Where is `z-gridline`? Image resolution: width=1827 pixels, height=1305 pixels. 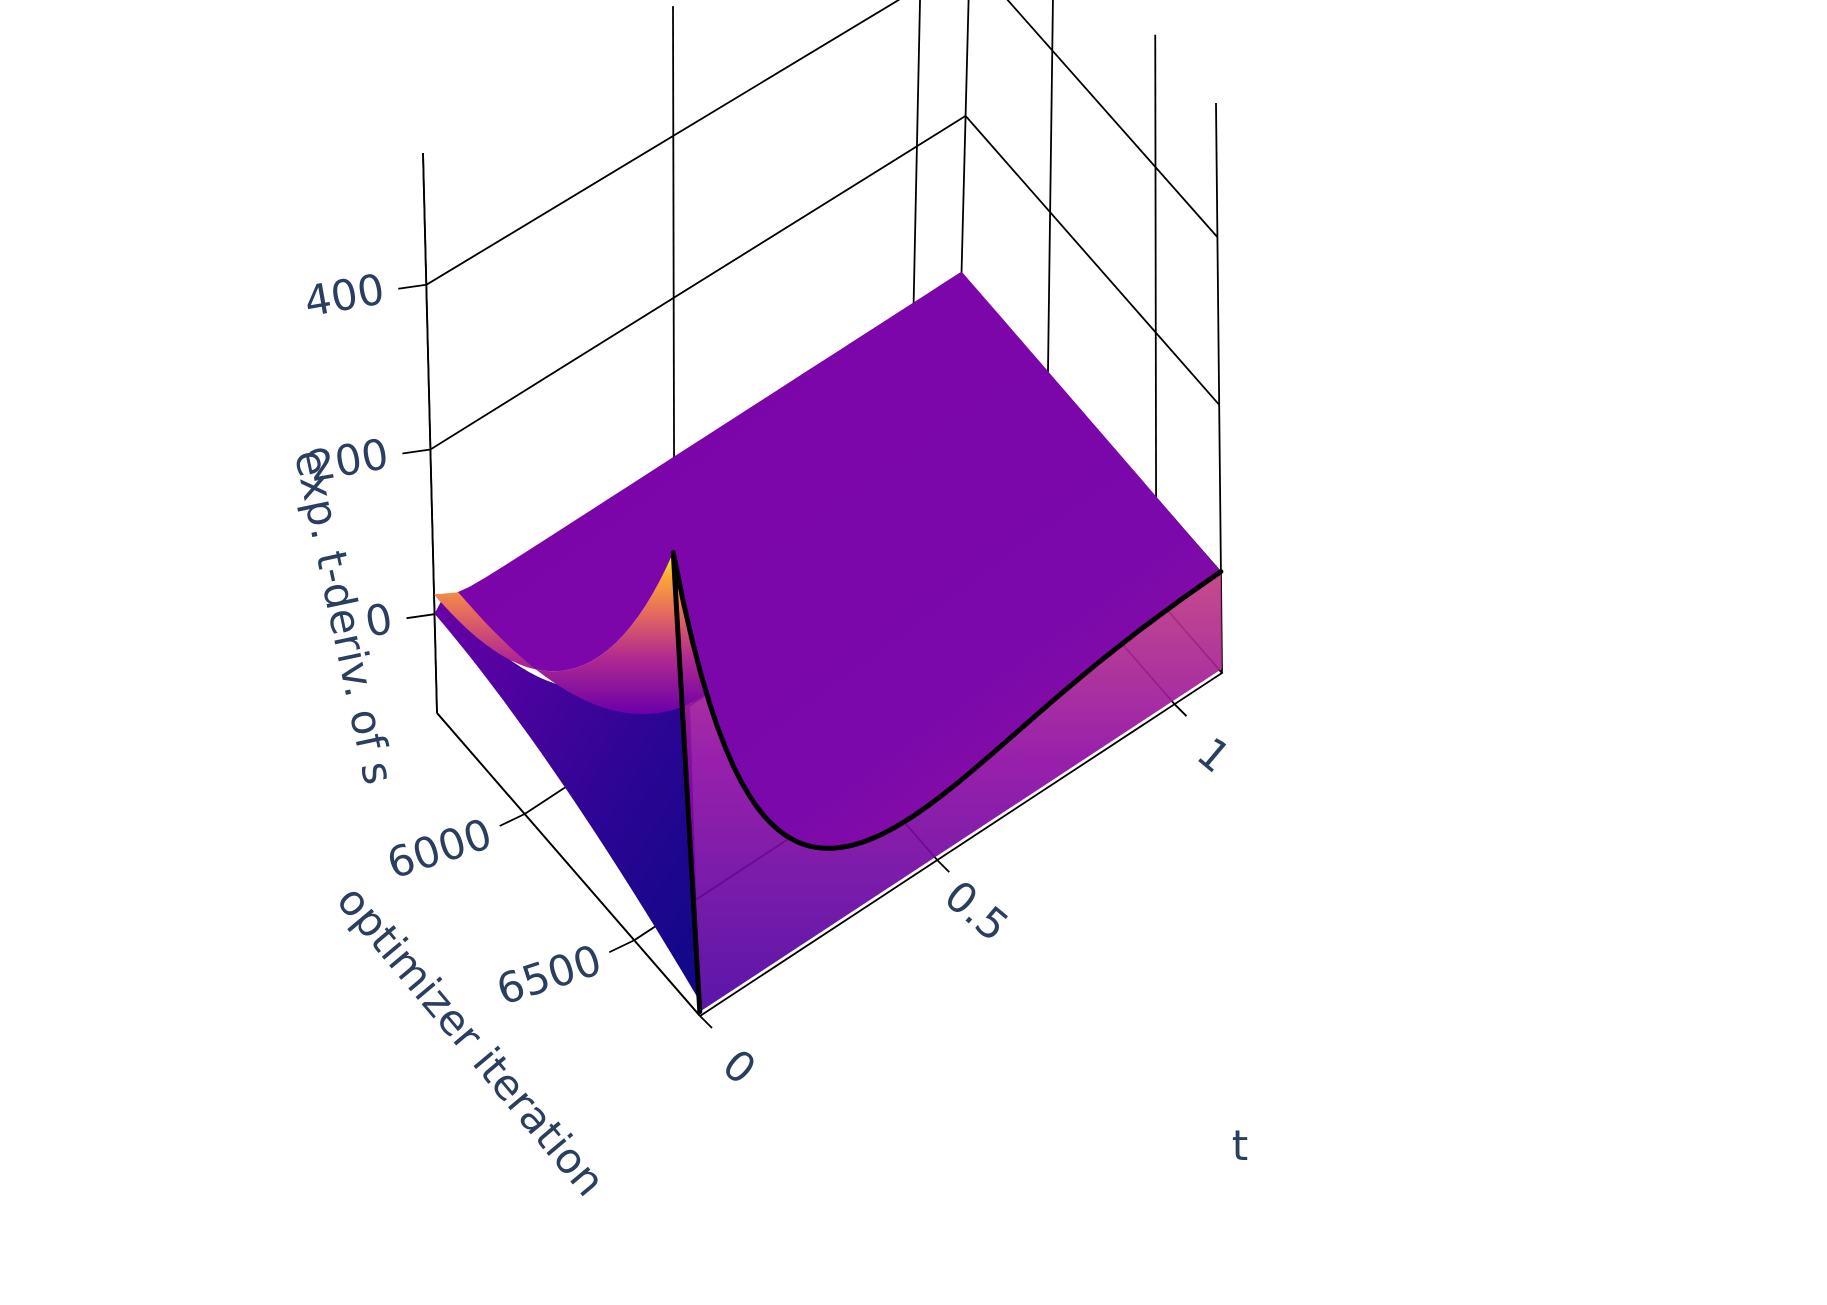 z-gridline is located at coordinates (822, 143).